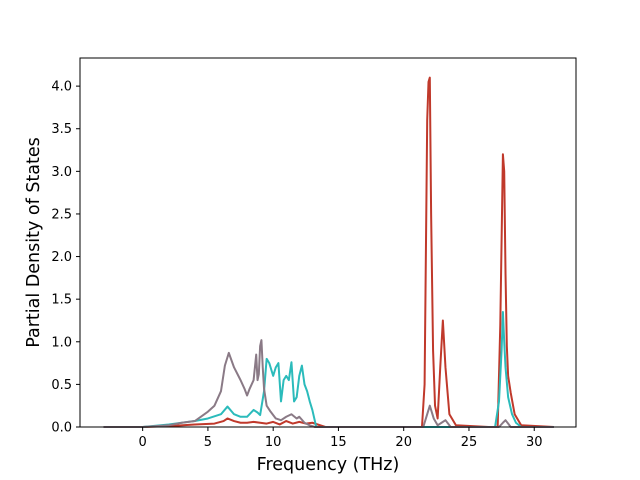  Describe the element at coordinates (143, 442) in the screenshot. I see `x-tick-label: 0` at that location.